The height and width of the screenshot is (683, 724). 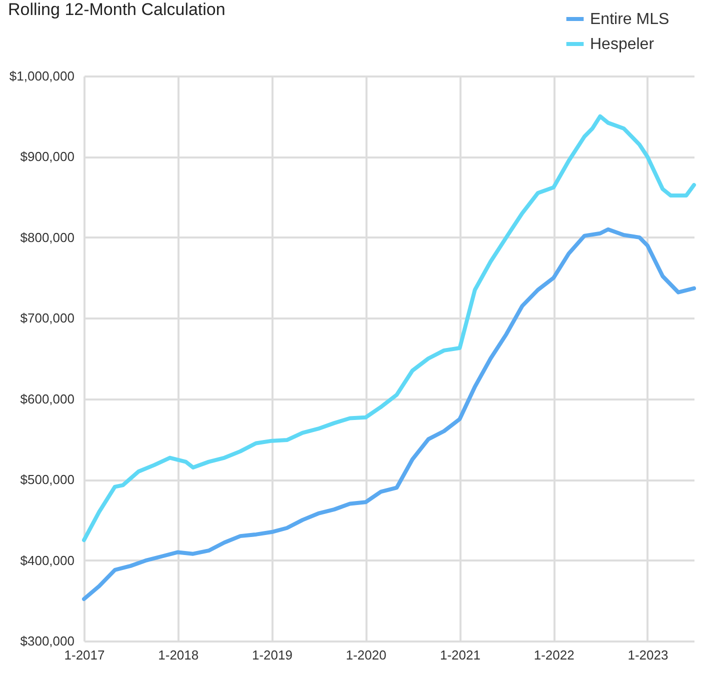 What do you see at coordinates (630, 19) in the screenshot?
I see `legend-label: Entire MLS` at bounding box center [630, 19].